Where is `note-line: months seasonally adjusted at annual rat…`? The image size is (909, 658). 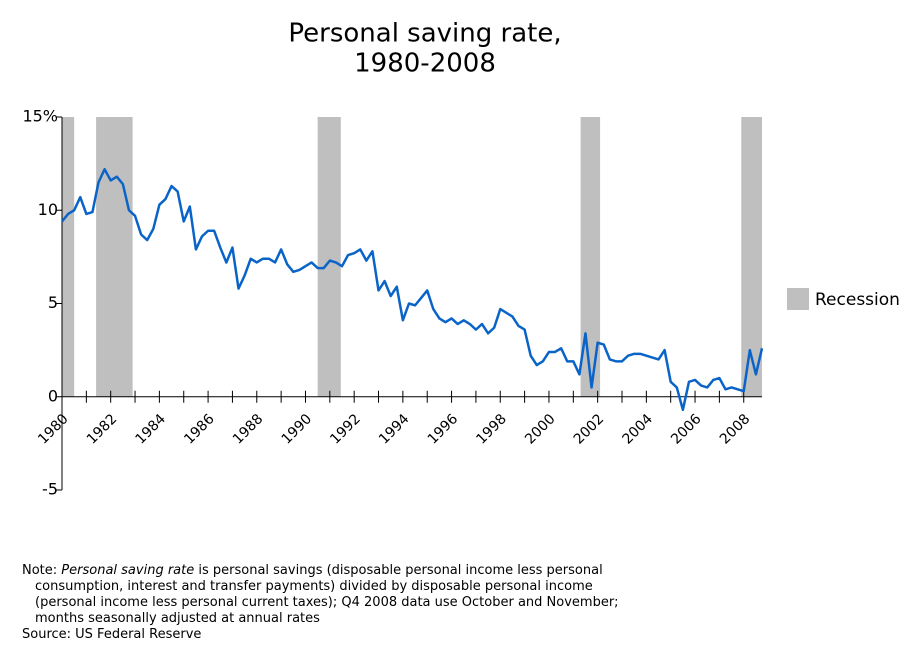 note-line: months seasonally adjusted at annual rat… is located at coordinates (177, 618).